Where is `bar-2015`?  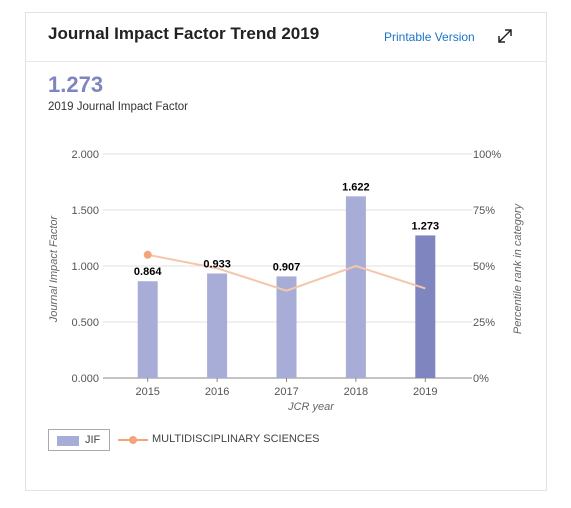 bar-2015 is located at coordinates (147, 329).